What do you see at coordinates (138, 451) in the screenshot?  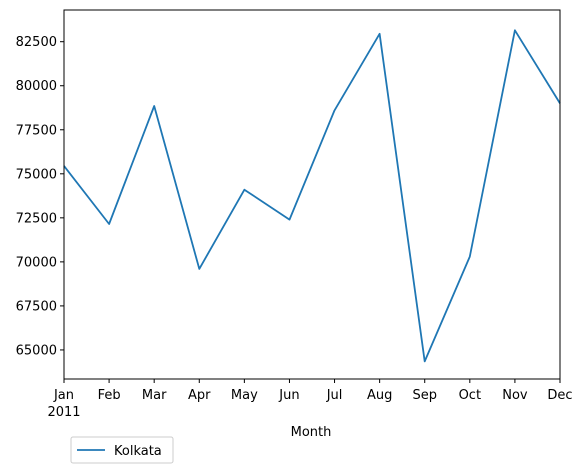 I see `legend-label-kolkata: Kolkata` at bounding box center [138, 451].